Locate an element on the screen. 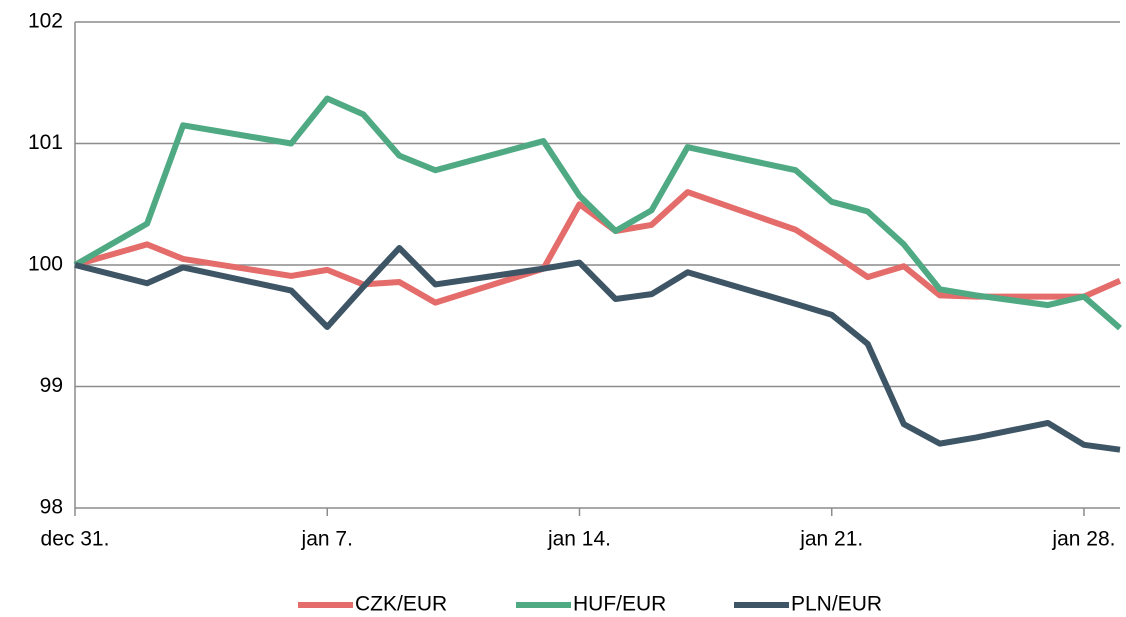 The width and height of the screenshot is (1126, 617). y-tick-label: 101 is located at coordinates (45, 142).